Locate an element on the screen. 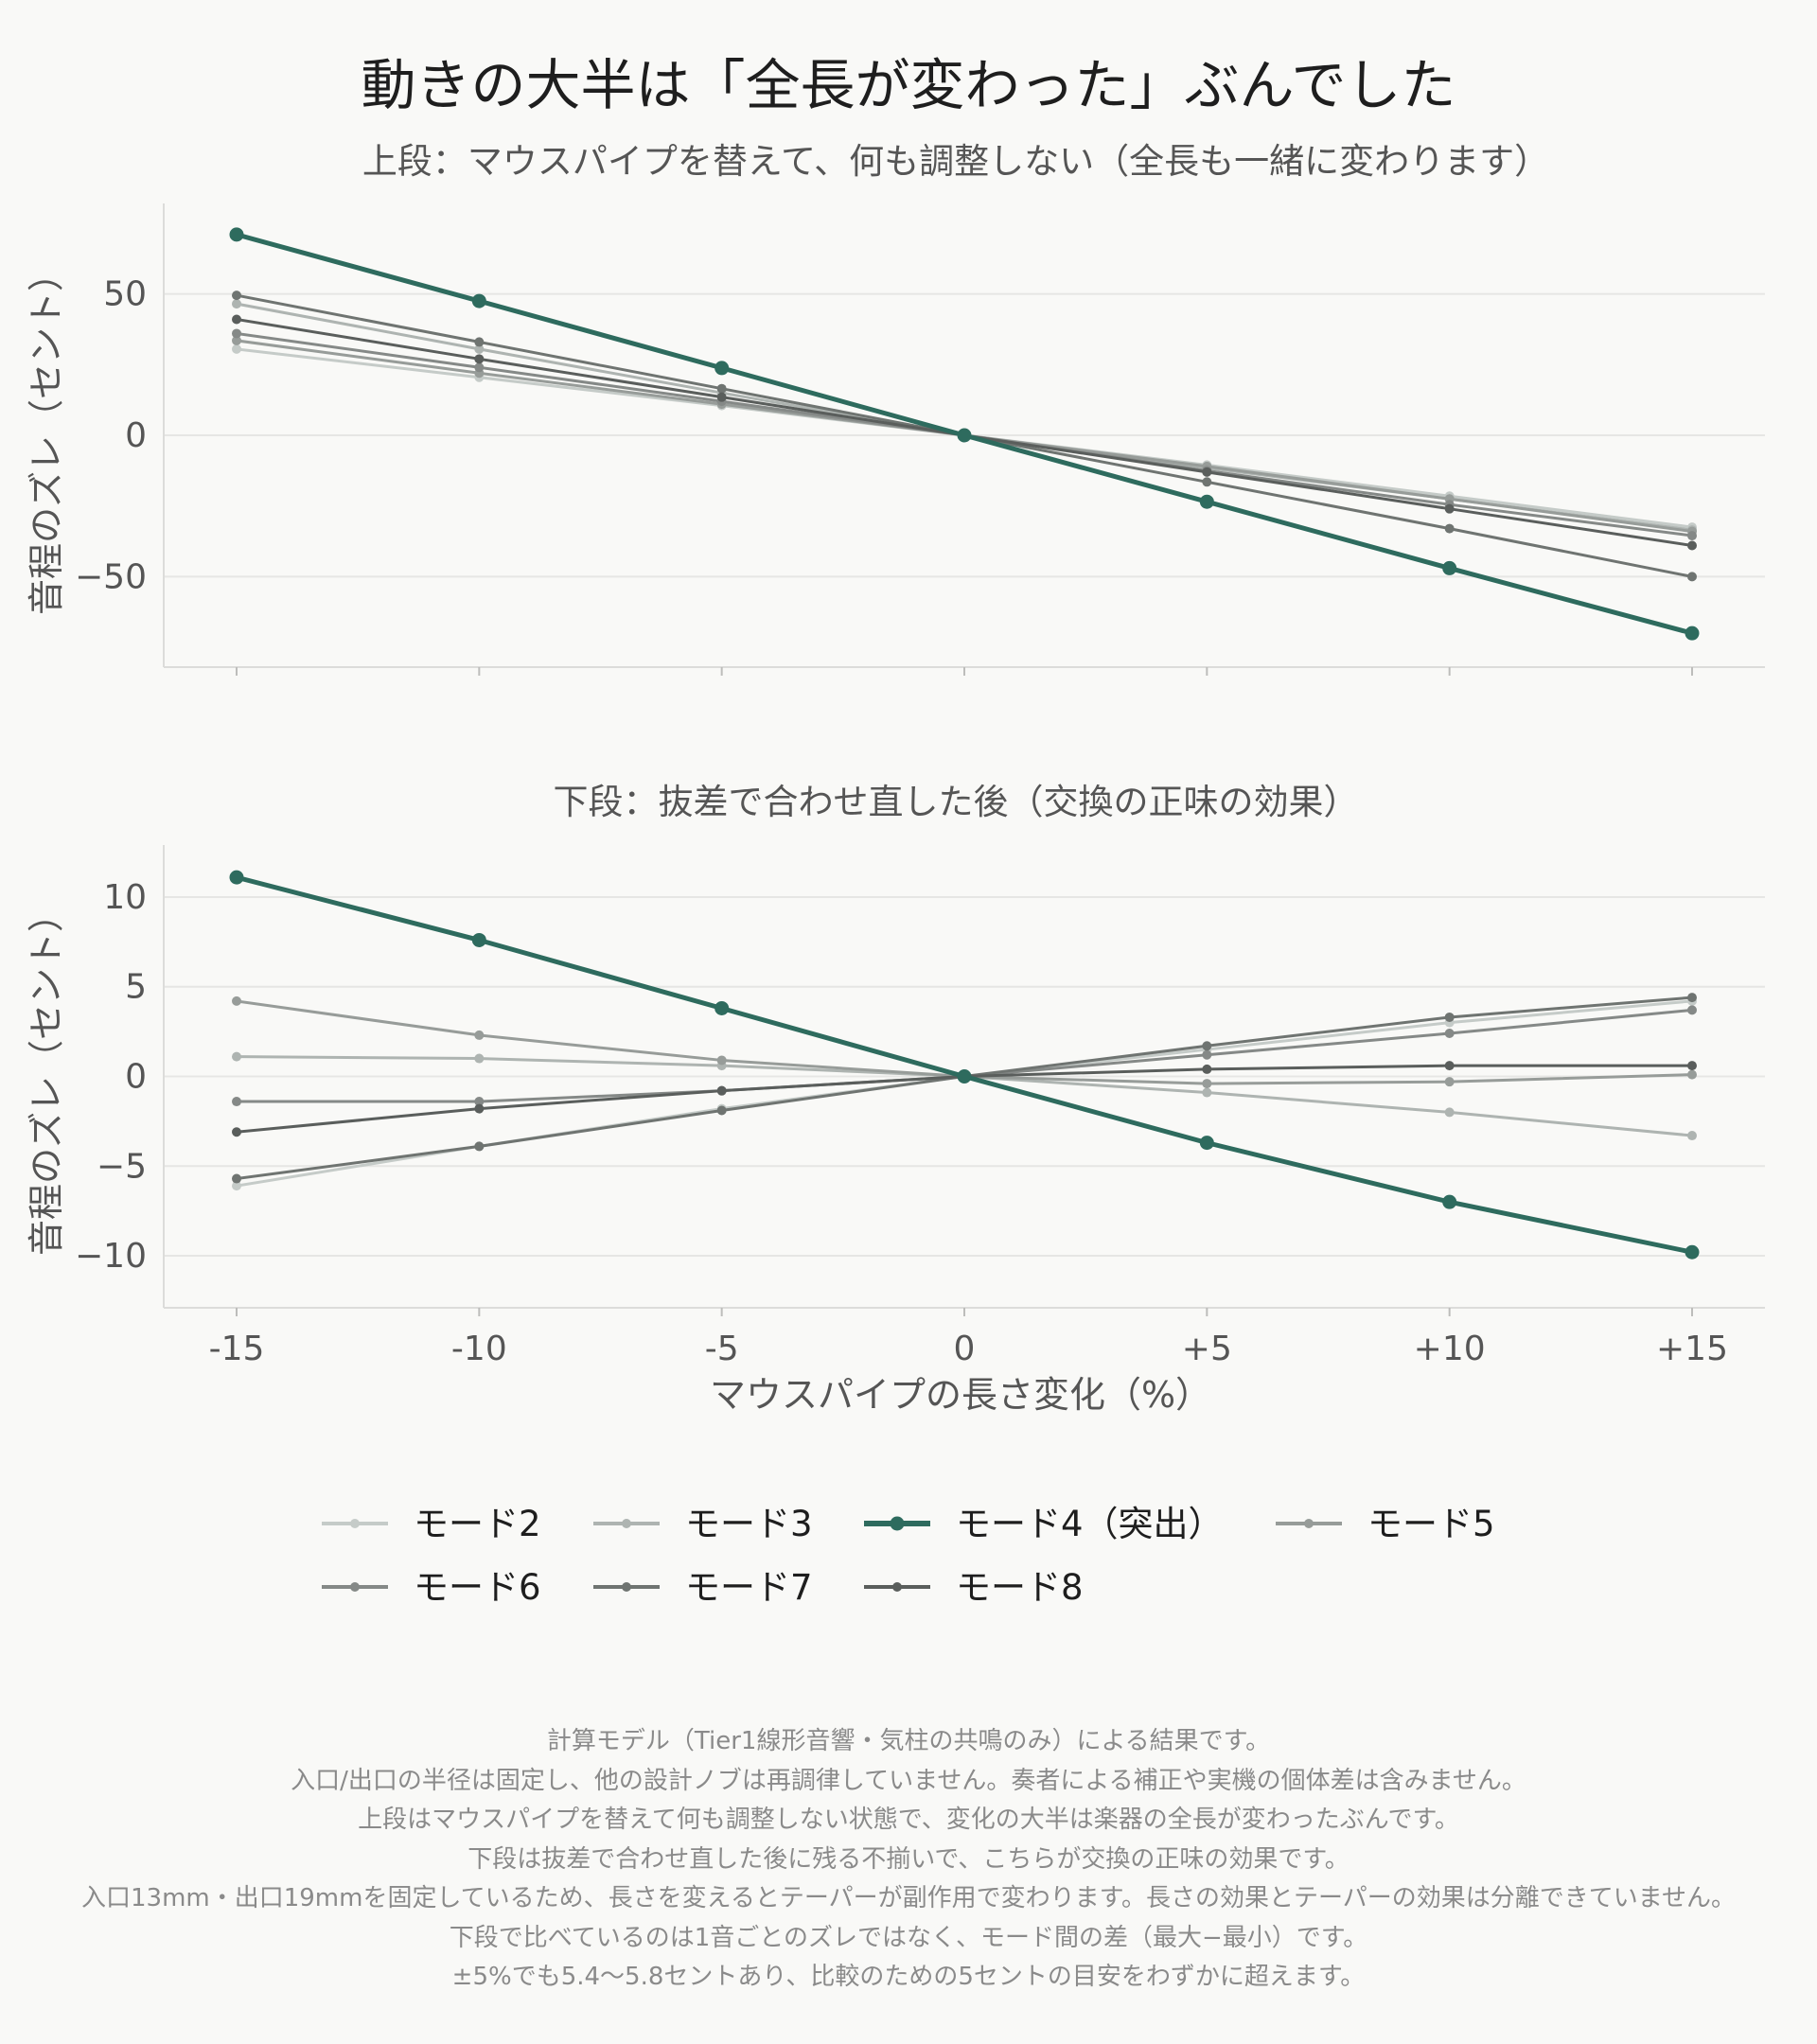 The image size is (1817, 2044). x-tick-label: +5 is located at coordinates (1207, 1349).